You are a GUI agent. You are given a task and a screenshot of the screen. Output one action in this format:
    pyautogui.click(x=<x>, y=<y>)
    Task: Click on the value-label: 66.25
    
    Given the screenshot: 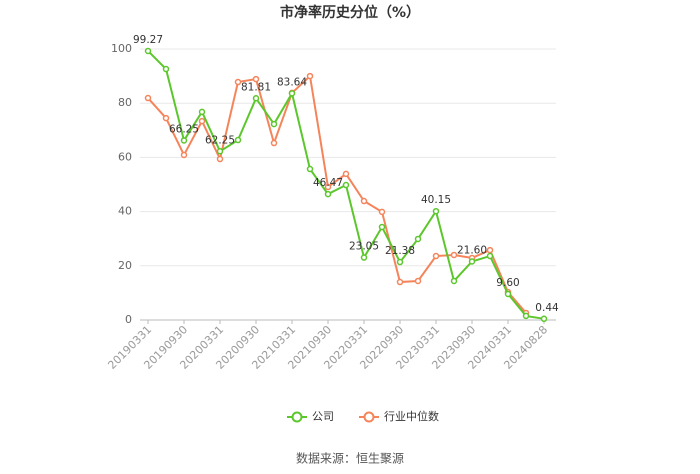 What is the action you would take?
    pyautogui.click(x=184, y=129)
    